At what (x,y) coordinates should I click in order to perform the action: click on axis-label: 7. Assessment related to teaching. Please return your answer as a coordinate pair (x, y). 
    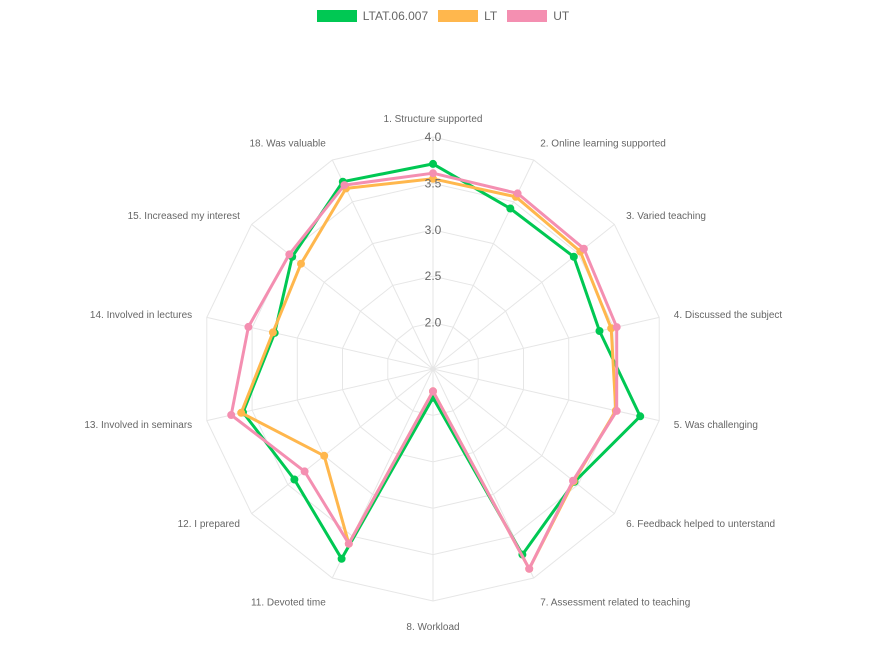
    Looking at the image, I should click on (615, 603).